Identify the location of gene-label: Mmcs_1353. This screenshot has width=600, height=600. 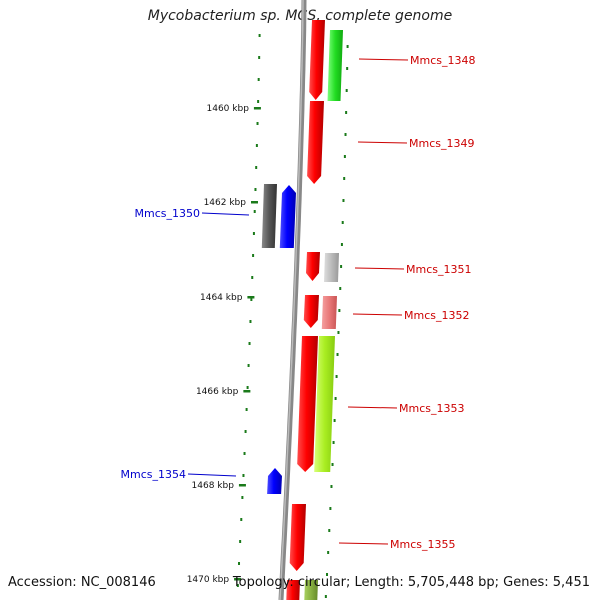
(431, 408).